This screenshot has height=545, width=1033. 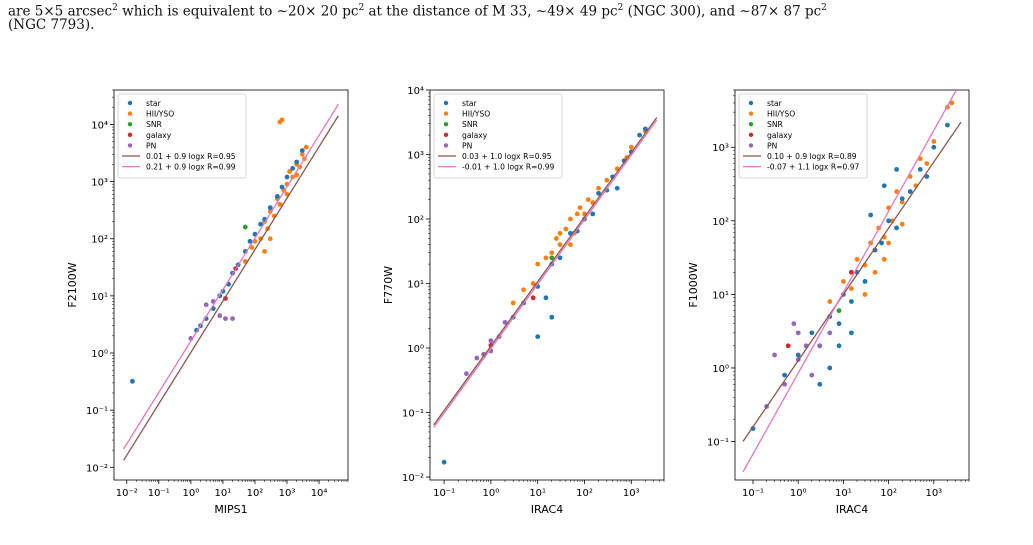 I want to click on y-tick-label: 10⁰, so click(x=415, y=349).